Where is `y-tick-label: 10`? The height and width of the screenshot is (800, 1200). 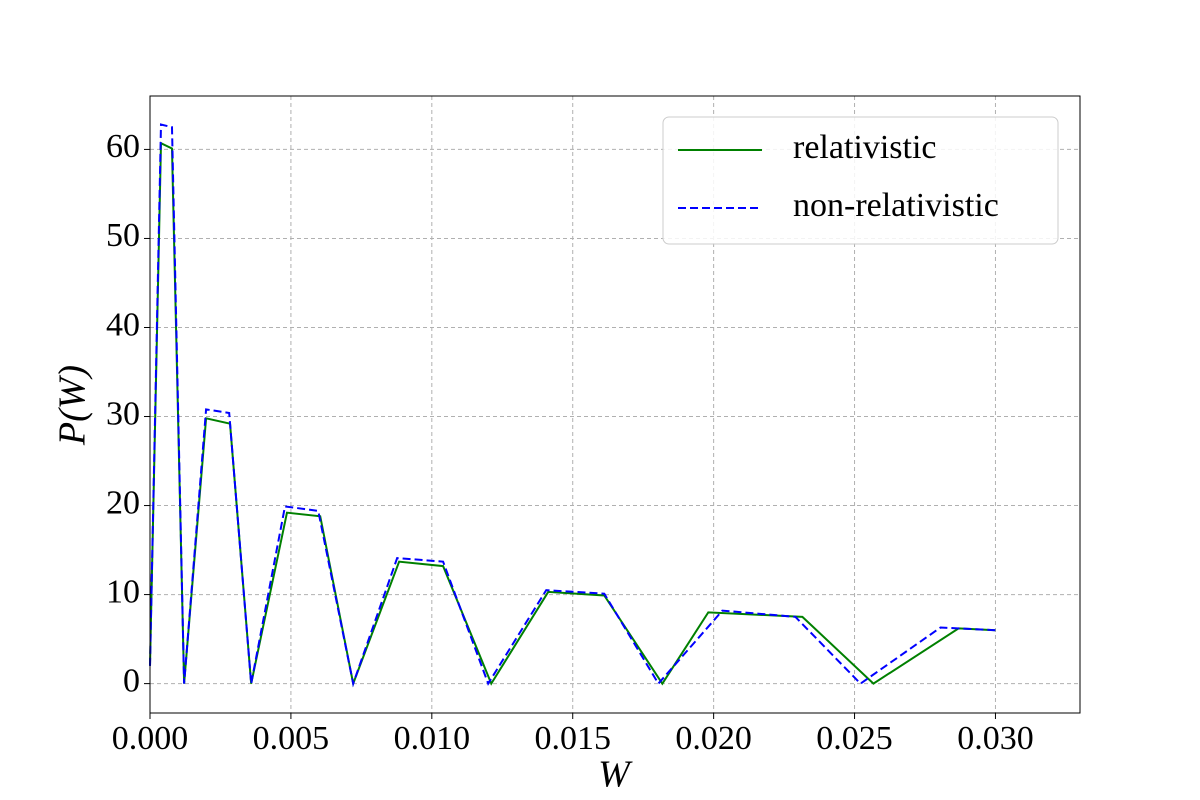 y-tick-label: 10 is located at coordinates (123, 591).